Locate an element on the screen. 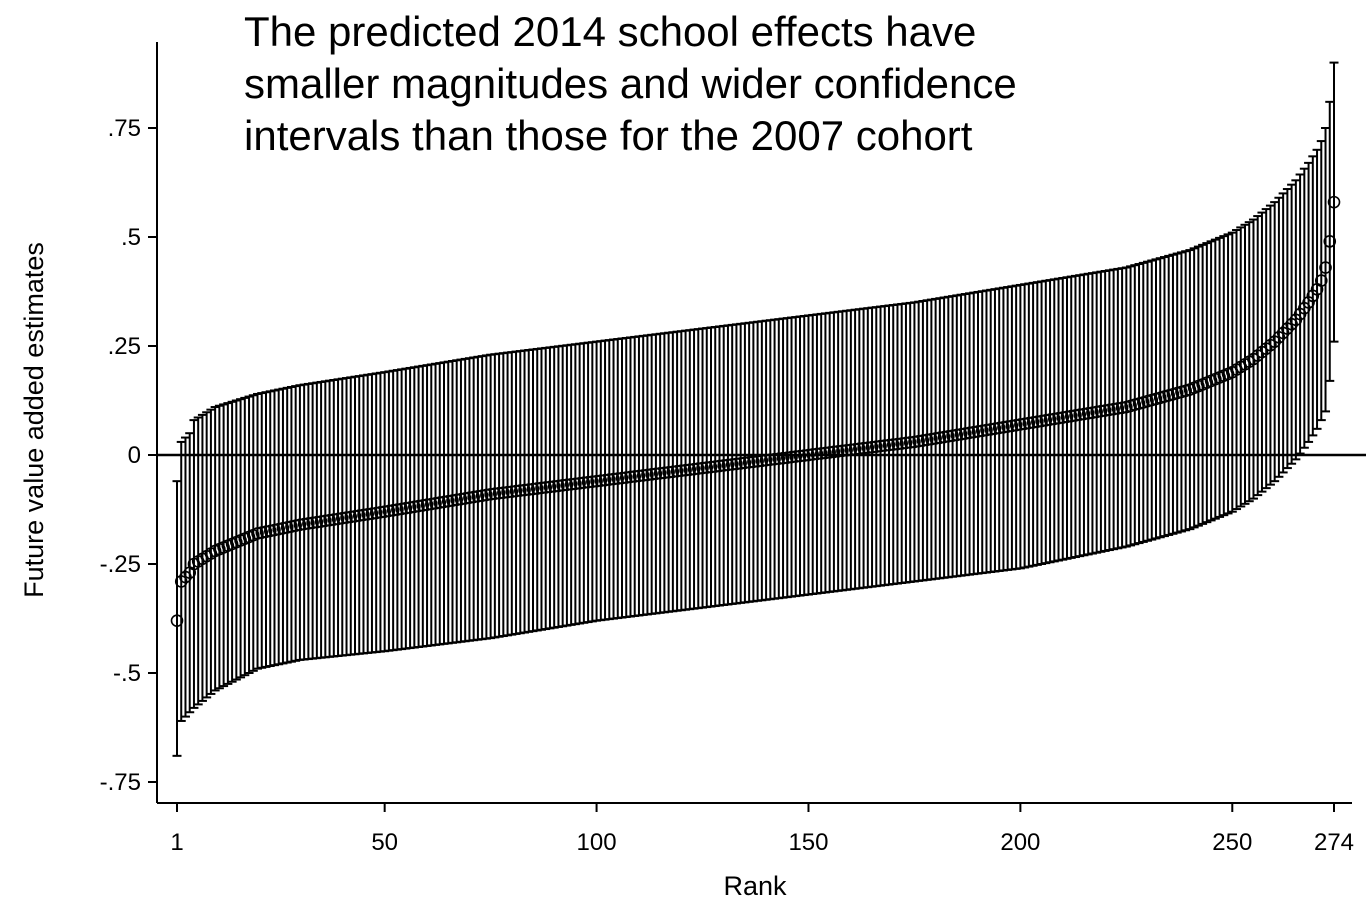  annotation-line: intervals than those for the 2007 cohort is located at coordinates (608, 135).